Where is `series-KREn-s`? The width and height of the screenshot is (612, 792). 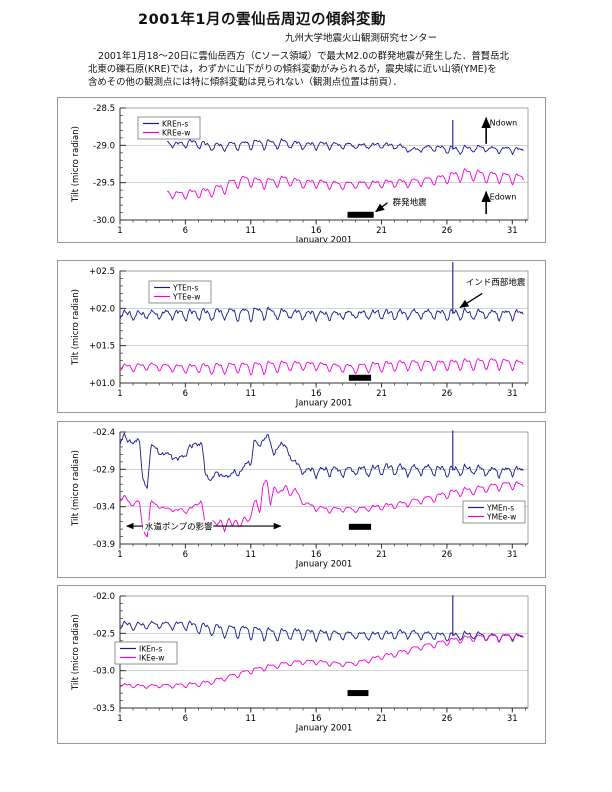 series-KREn-s is located at coordinates (345, 146).